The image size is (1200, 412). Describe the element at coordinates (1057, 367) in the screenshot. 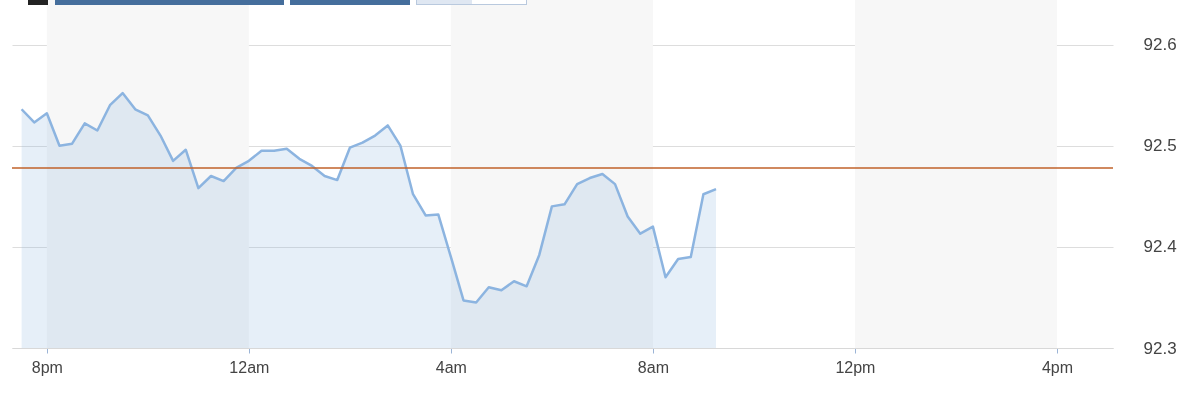

I see `x-tick-label: 4pm` at that location.